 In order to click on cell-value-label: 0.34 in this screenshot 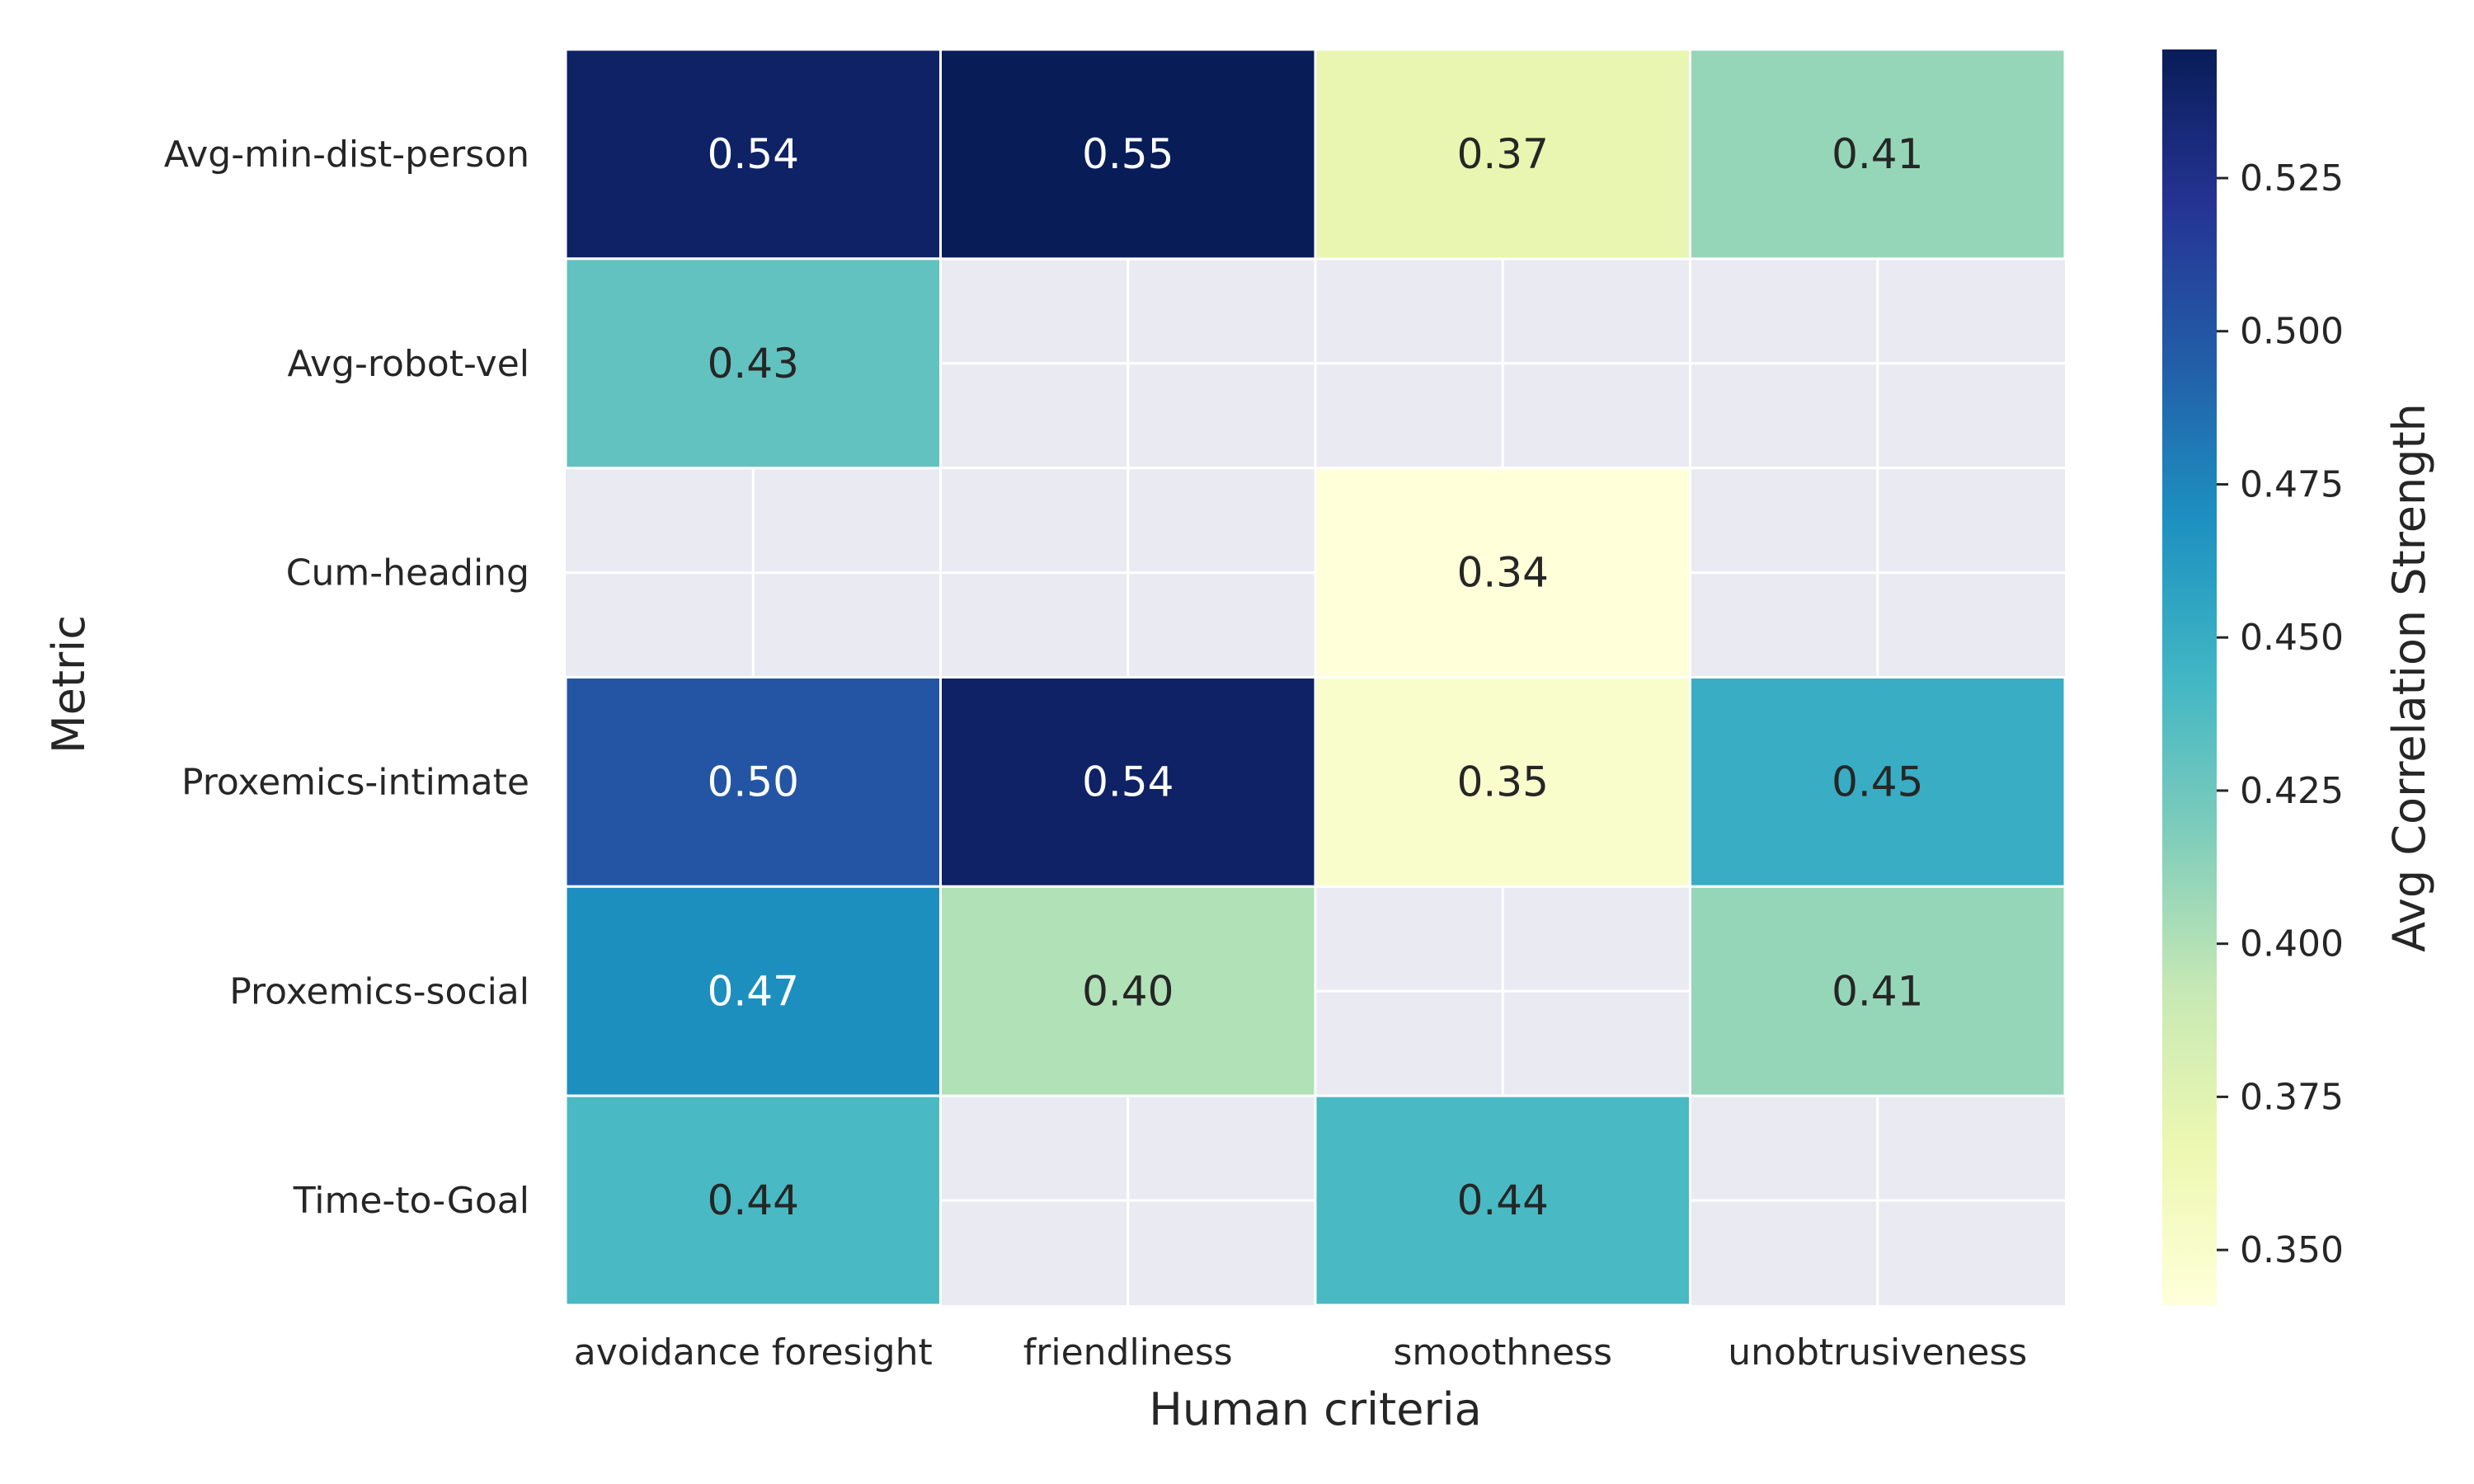, I will do `click(1503, 573)`.